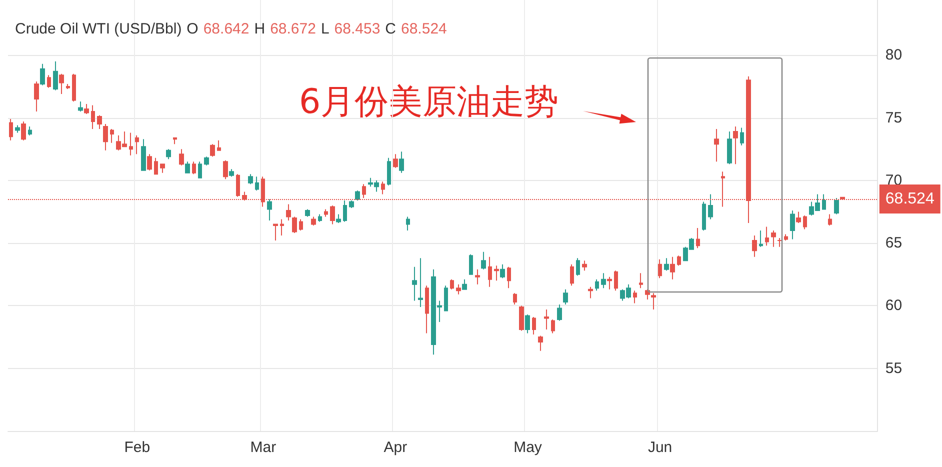  I want to click on y-tick-label: 60, so click(893, 305).